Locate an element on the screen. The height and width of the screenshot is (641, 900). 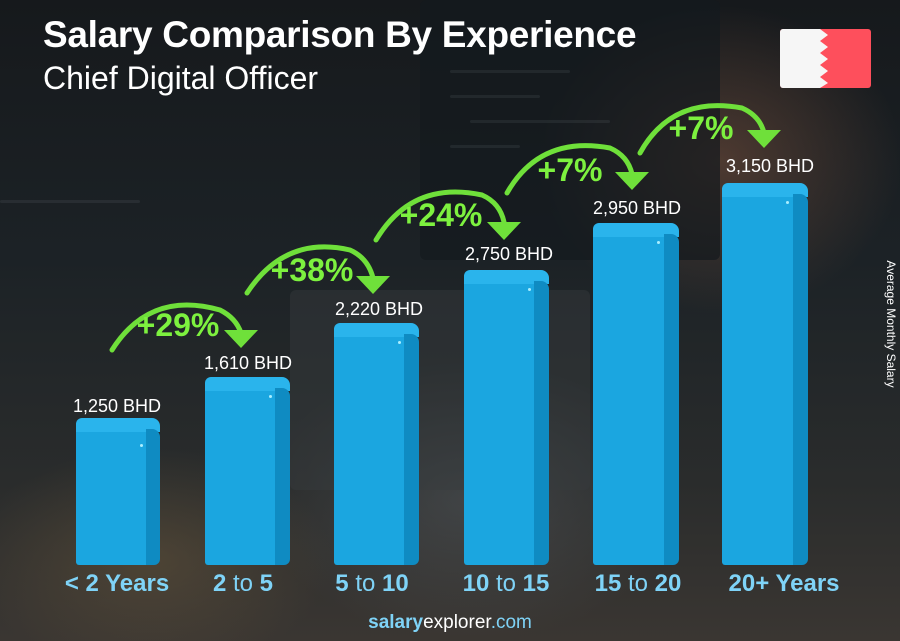
bar-lt2 is located at coordinates (118, 491).